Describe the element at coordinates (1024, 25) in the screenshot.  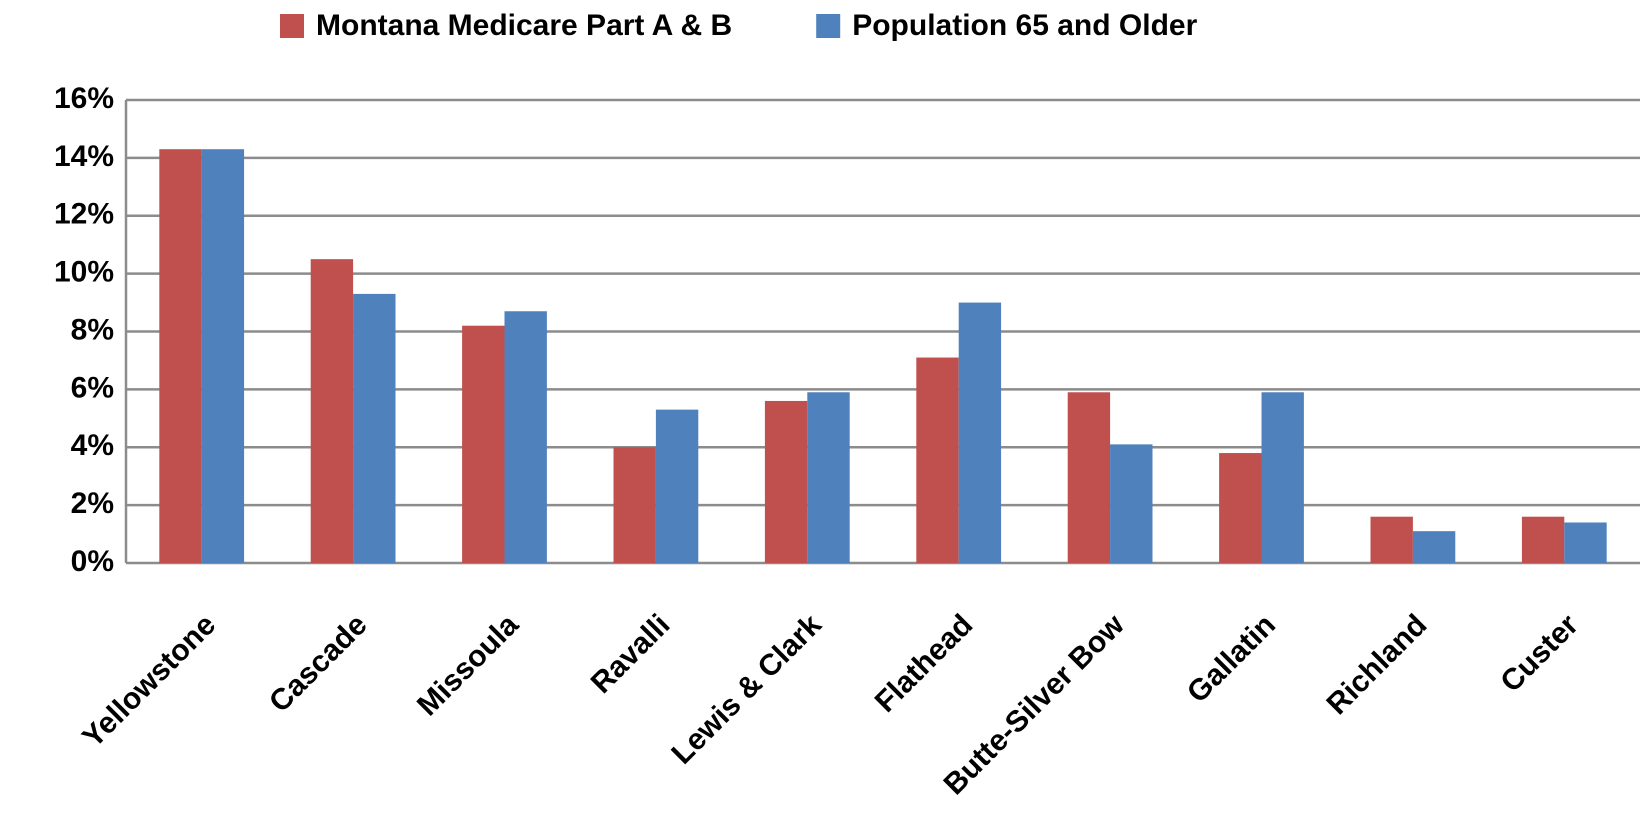
I see `legend-label: Population 65 and Older` at that location.